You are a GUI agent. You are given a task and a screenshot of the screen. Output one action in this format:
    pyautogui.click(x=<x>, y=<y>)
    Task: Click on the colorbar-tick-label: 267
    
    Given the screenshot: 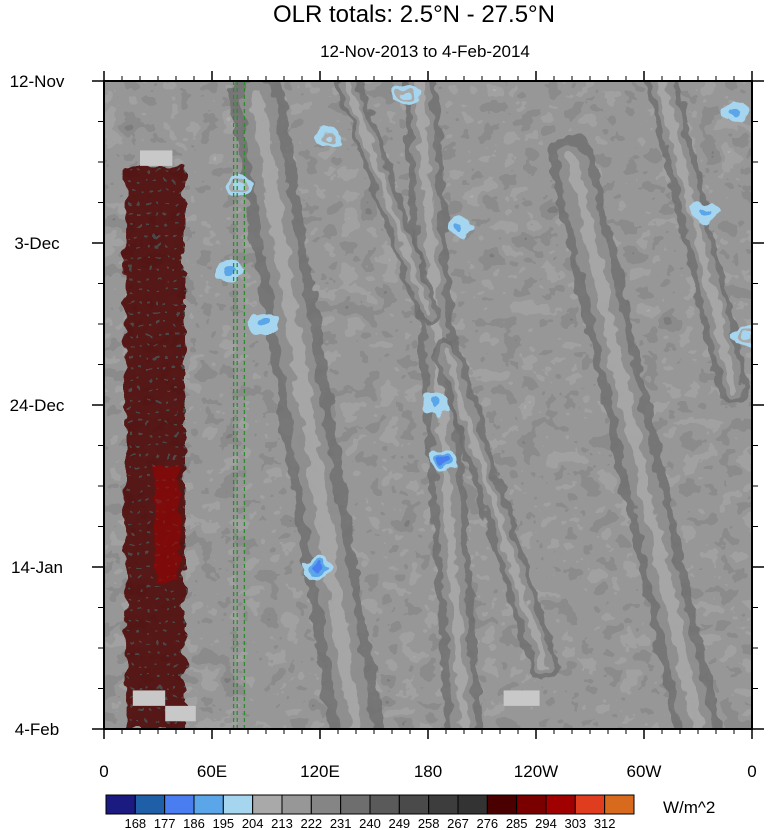 What is the action you would take?
    pyautogui.click(x=458, y=823)
    